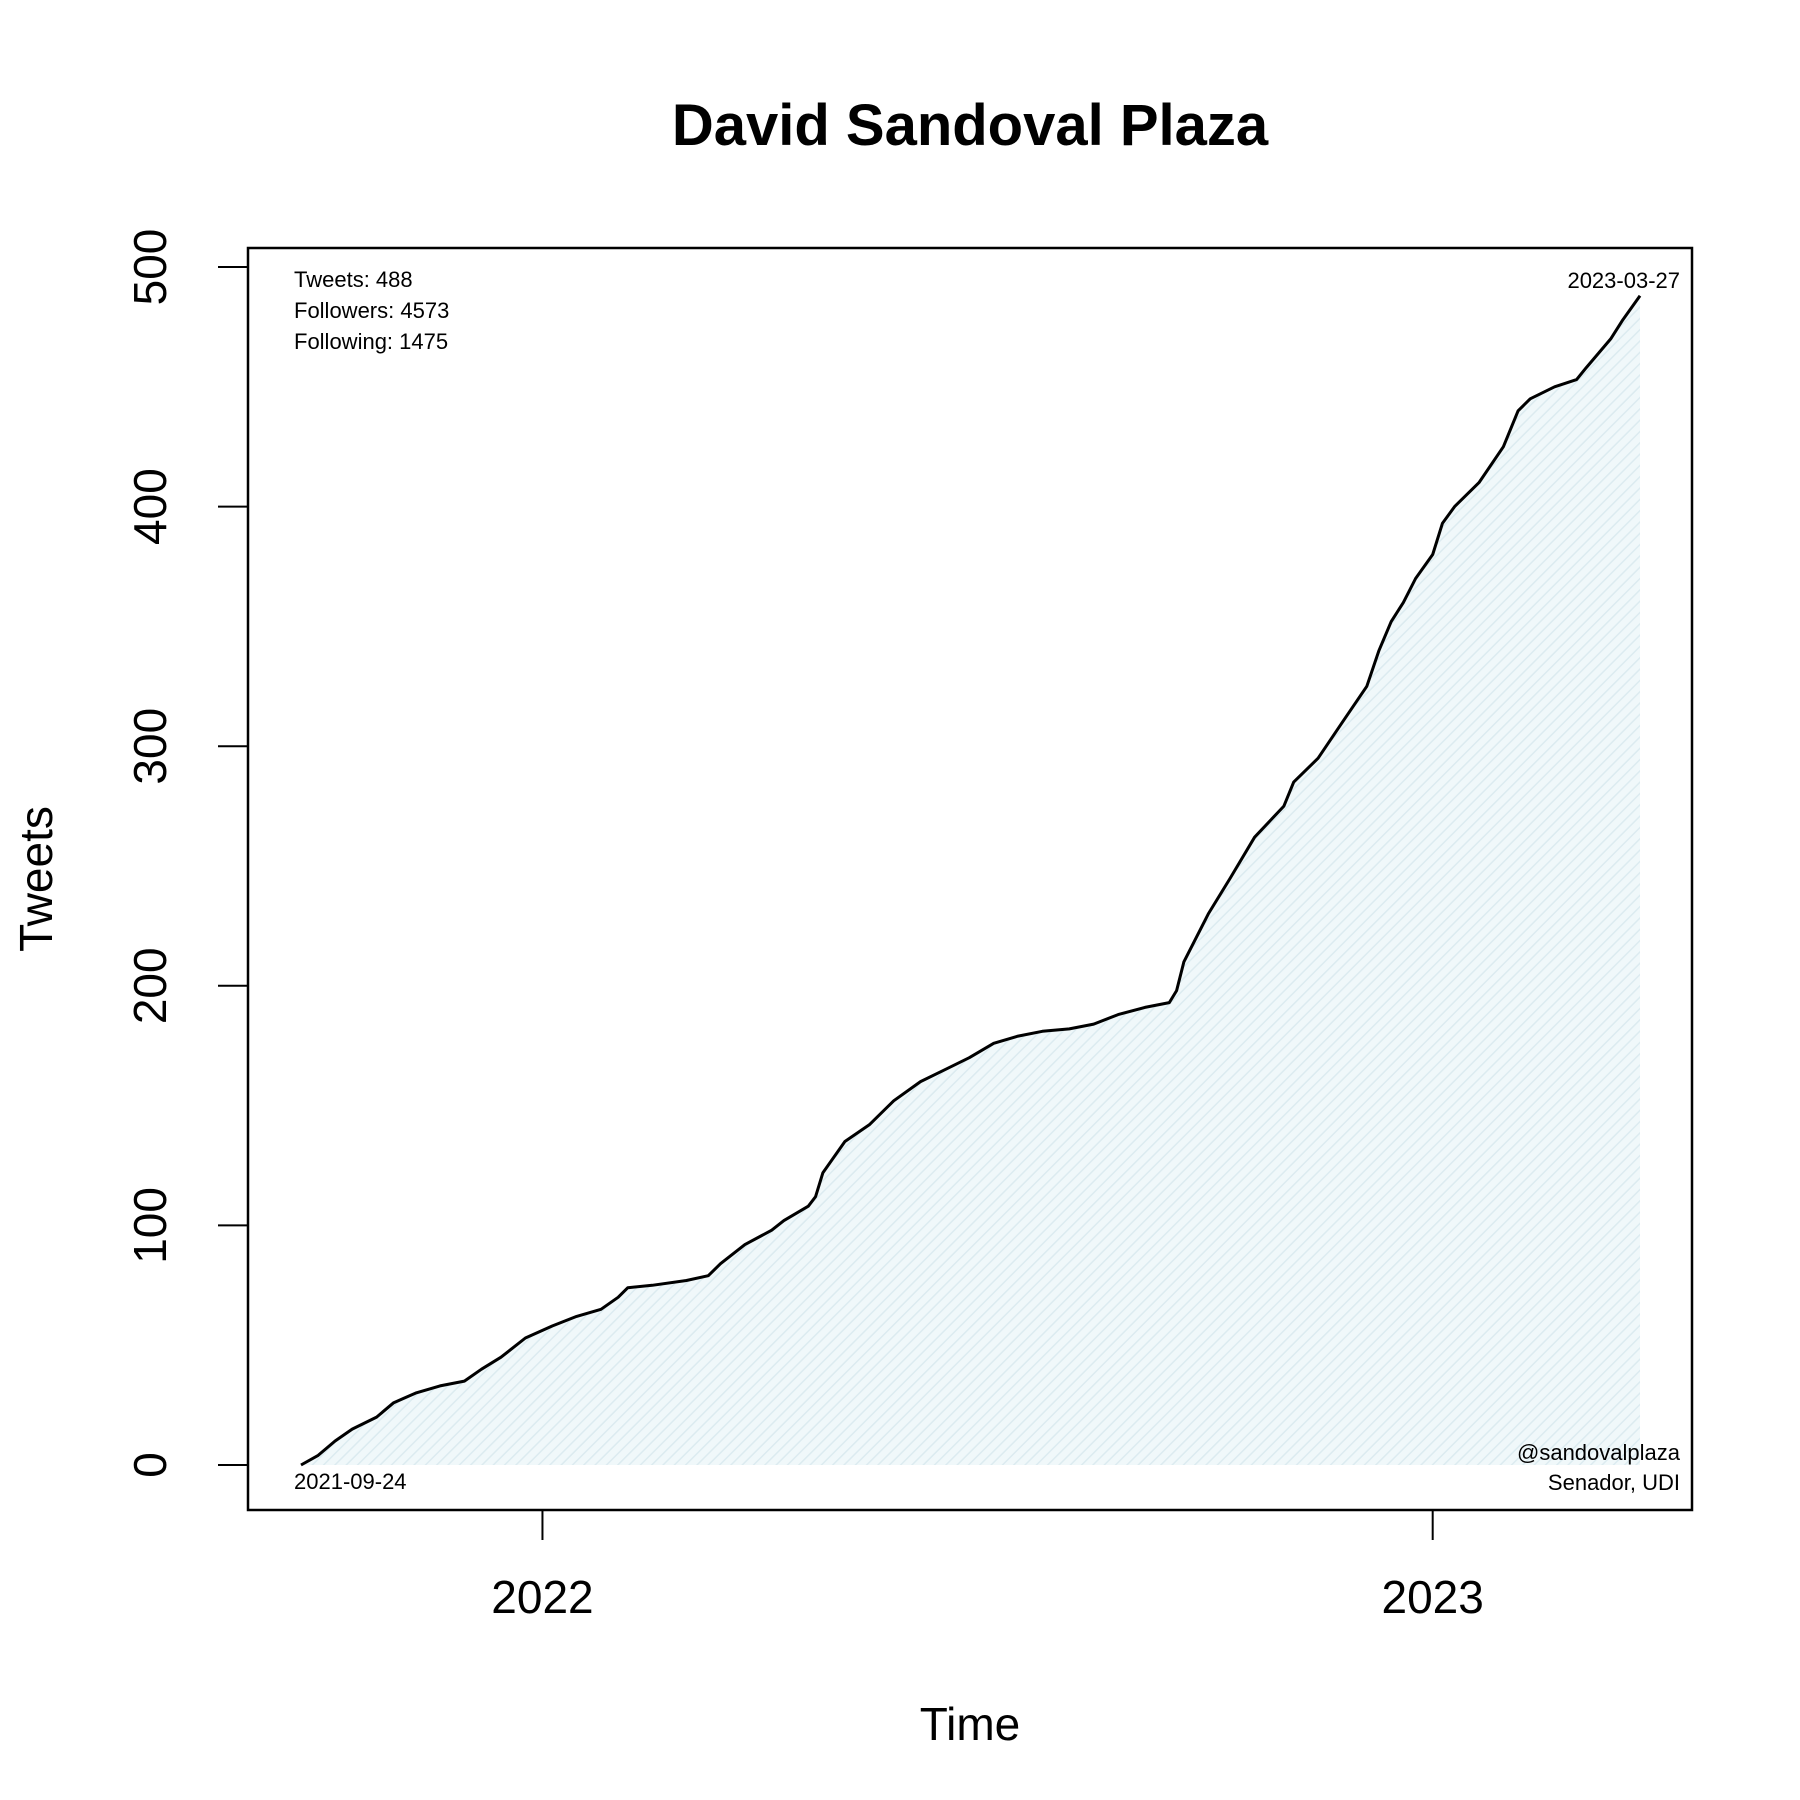 This screenshot has width=1800, height=1800. I want to click on x-tick-label: 2023, so click(1433, 1597).